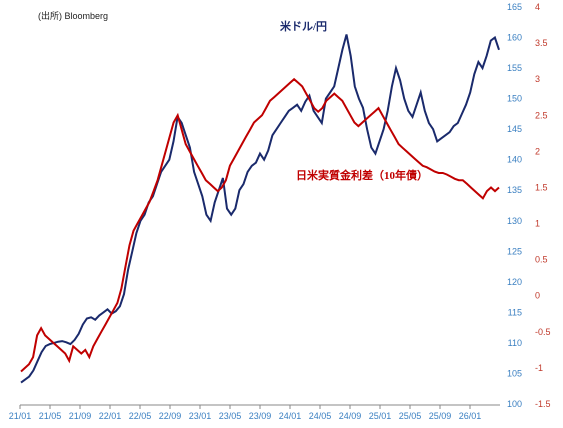 The image size is (563, 428). Describe the element at coordinates (170, 416) in the screenshot. I see `x-tick-label: 22/09` at that location.